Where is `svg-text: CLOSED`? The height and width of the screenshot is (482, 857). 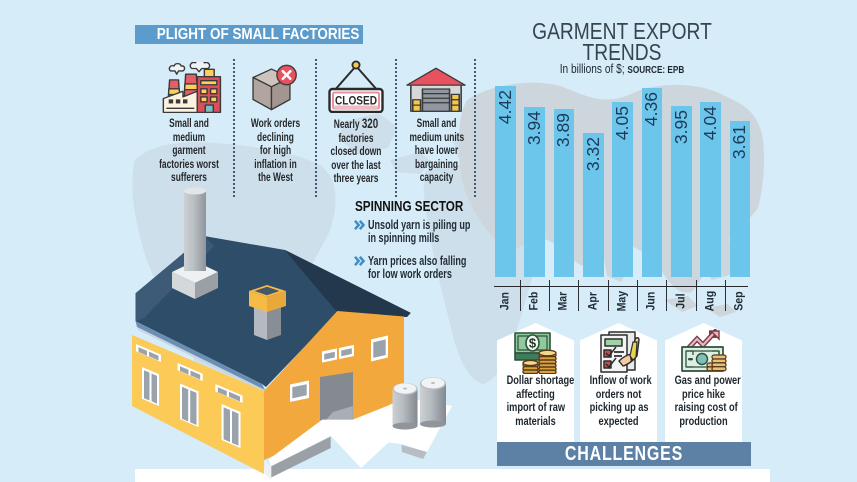 svg-text: CLOSED is located at coordinates (356, 101).